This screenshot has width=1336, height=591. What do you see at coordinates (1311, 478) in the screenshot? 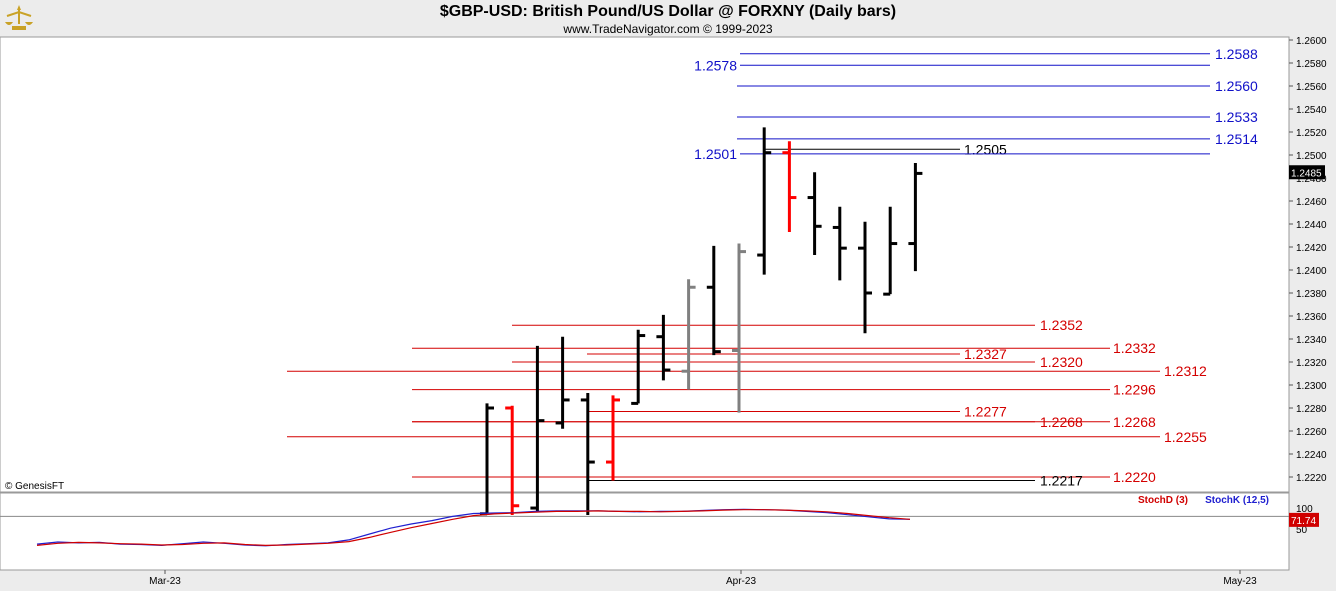
I see `y-tick-label: 1.2220` at bounding box center [1311, 478].